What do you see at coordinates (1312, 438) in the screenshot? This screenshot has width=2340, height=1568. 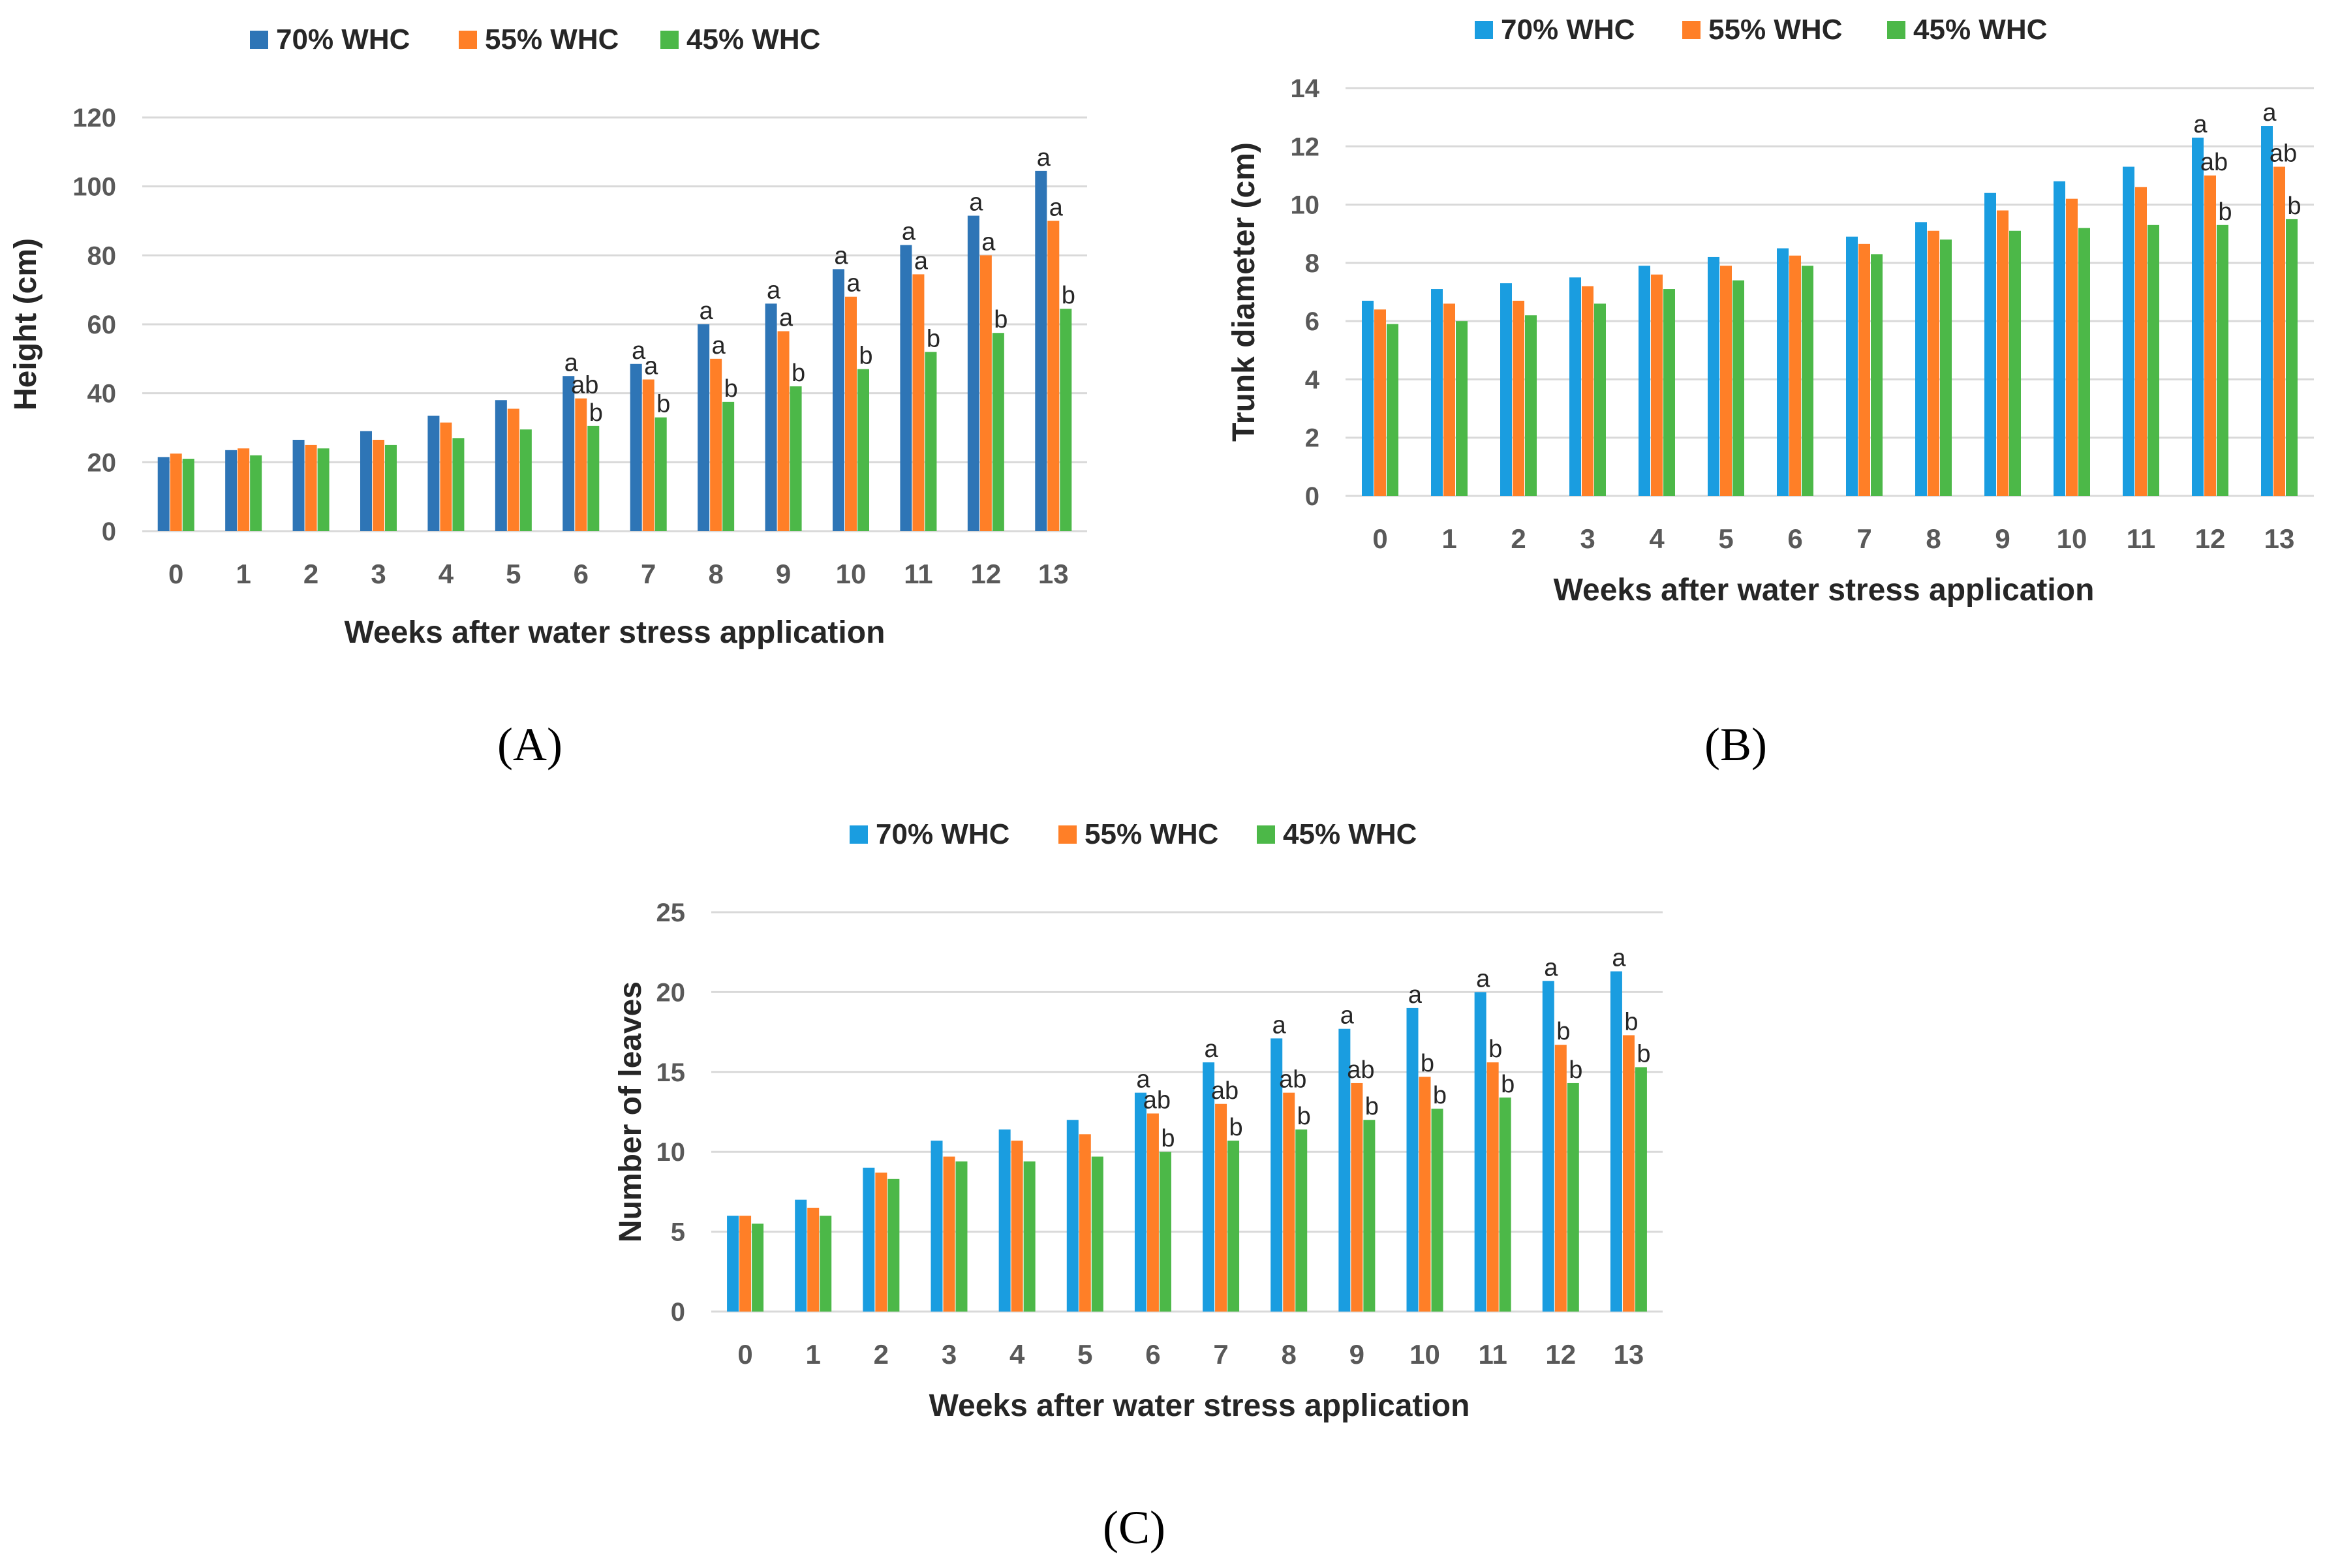 I see `y-tick-label: 2` at bounding box center [1312, 438].